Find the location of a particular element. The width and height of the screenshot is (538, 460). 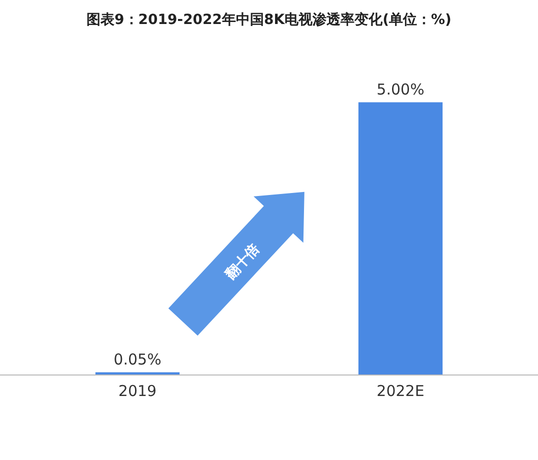

data-label: 0.05% is located at coordinates (138, 359).